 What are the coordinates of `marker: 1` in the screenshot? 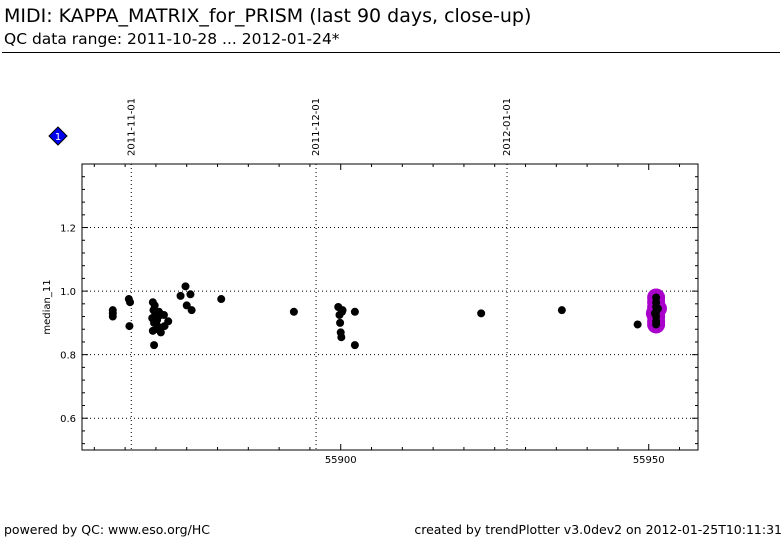 It's located at (58, 136).